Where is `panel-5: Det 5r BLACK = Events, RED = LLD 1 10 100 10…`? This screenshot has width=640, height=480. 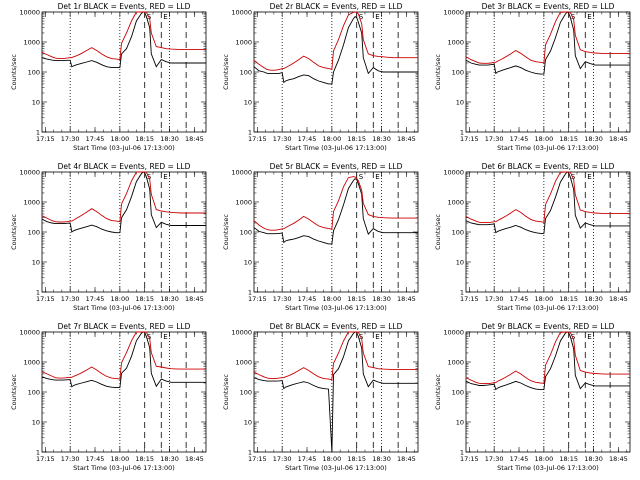
panel-5: Det 5r BLACK = Events, RED = LLD 1 10 100 10… is located at coordinates (320, 237).